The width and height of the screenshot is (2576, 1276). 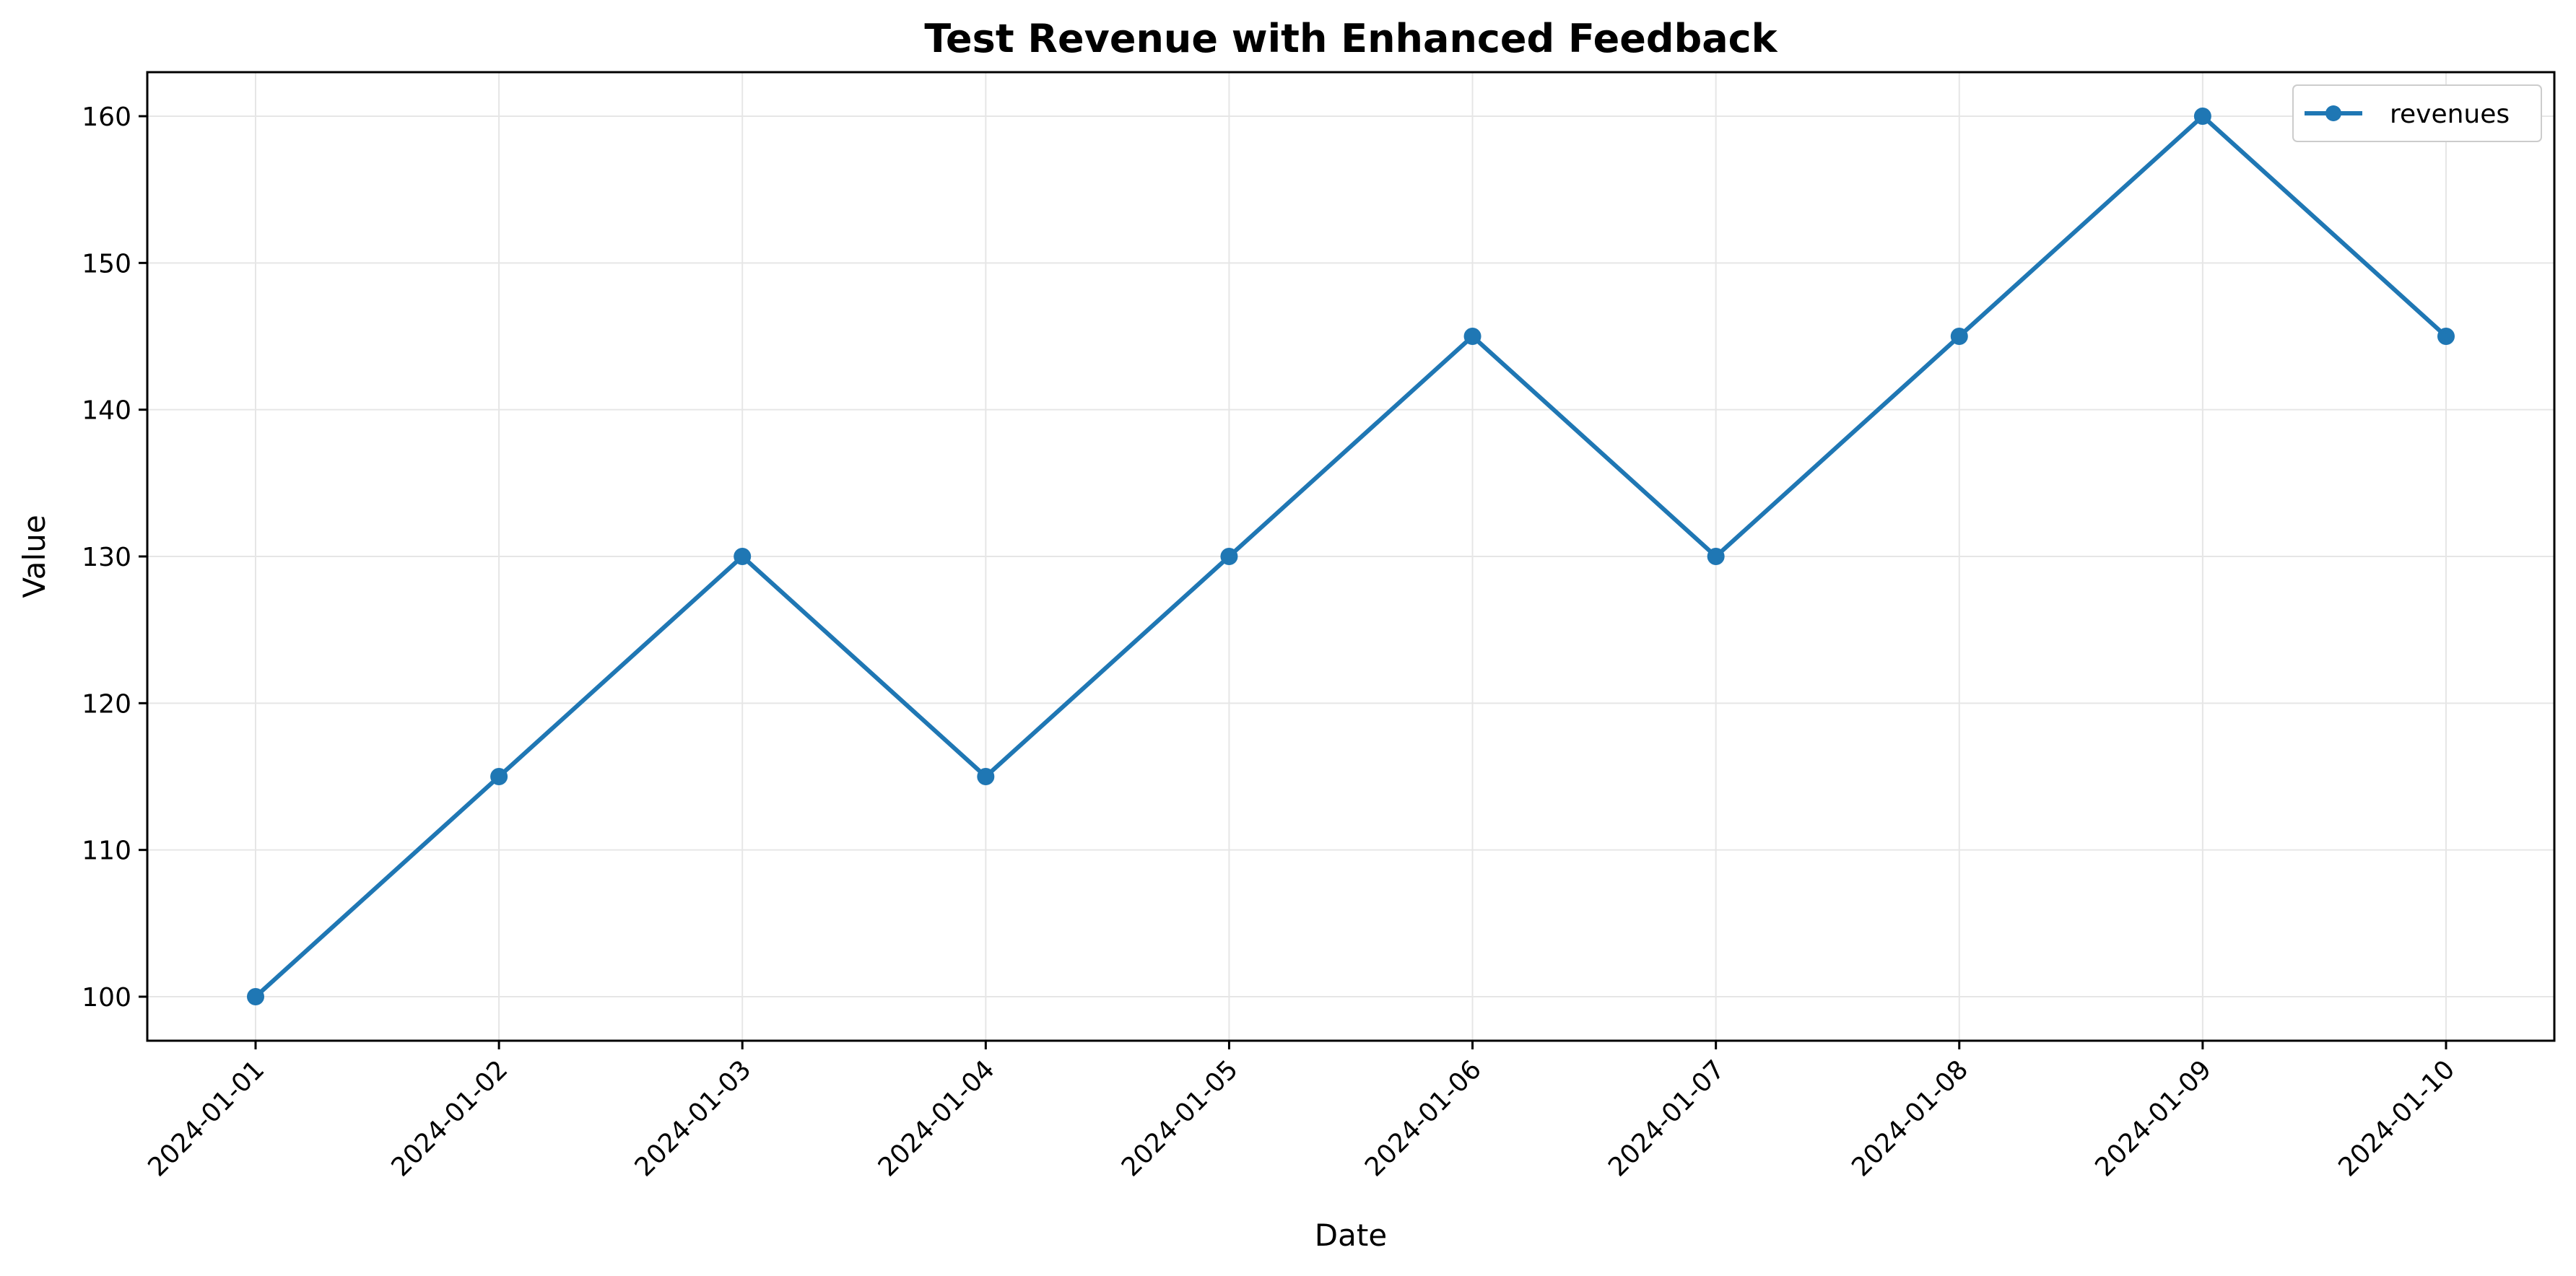 I want to click on y-axis-ticks: 100 110 120 130 140 150 160, so click(x=114, y=557).